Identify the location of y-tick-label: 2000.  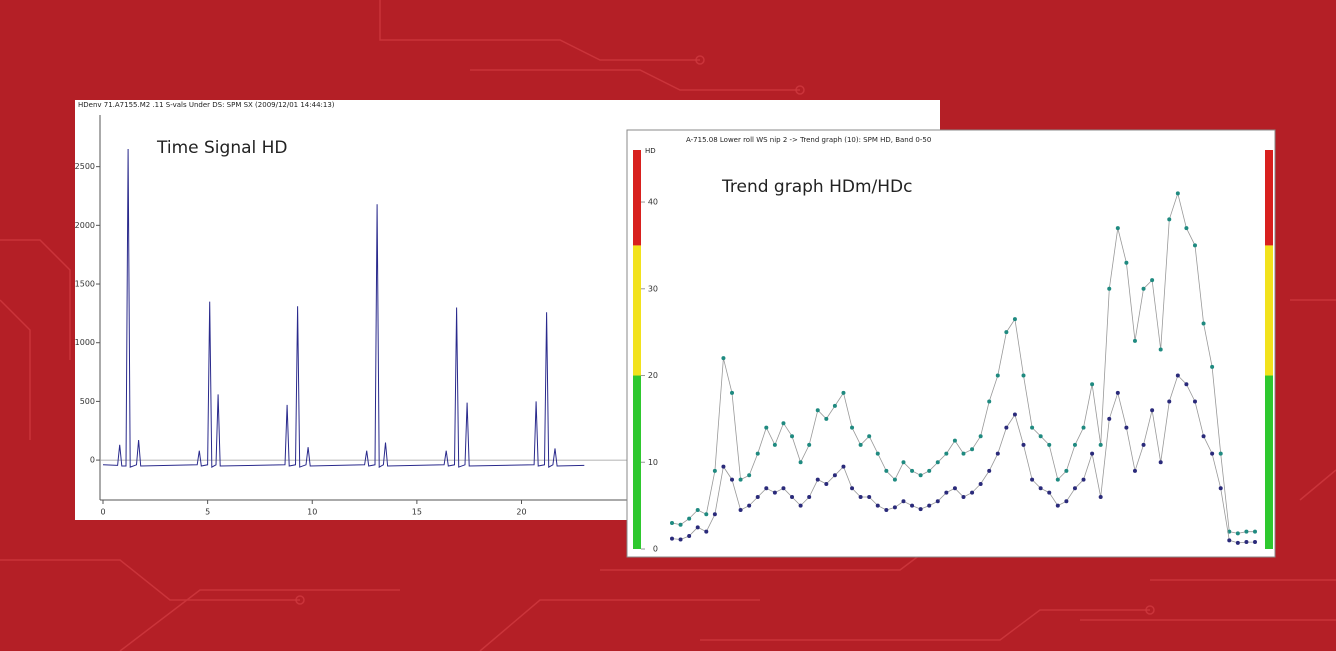
(85, 225).